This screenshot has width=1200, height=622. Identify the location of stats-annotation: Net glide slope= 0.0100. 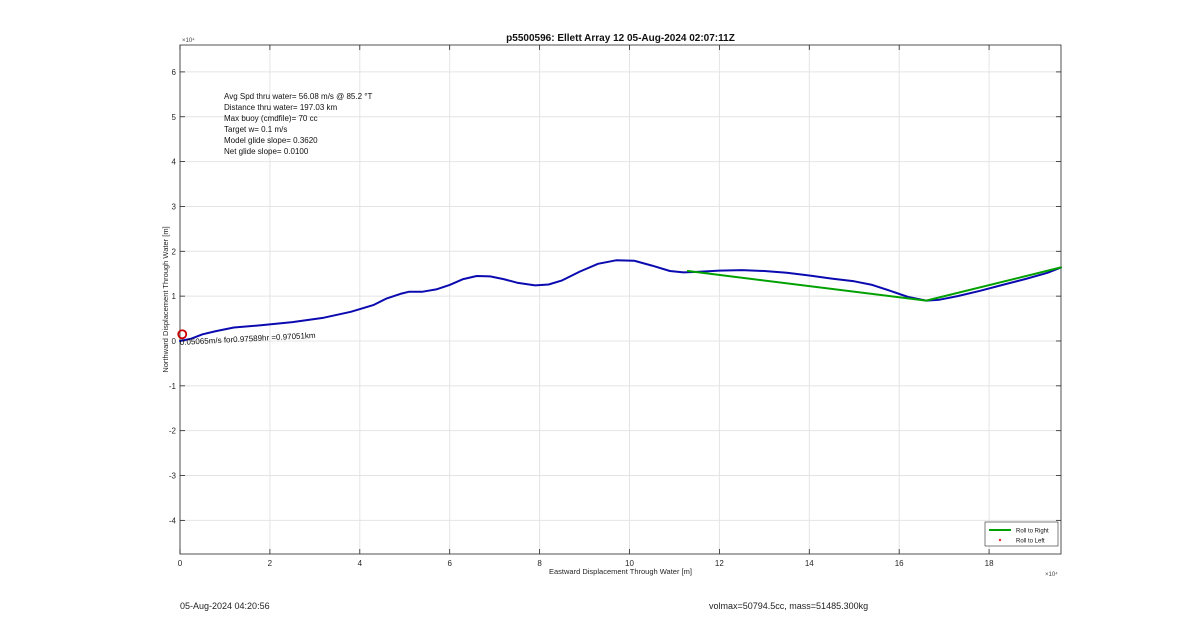
(266, 151).